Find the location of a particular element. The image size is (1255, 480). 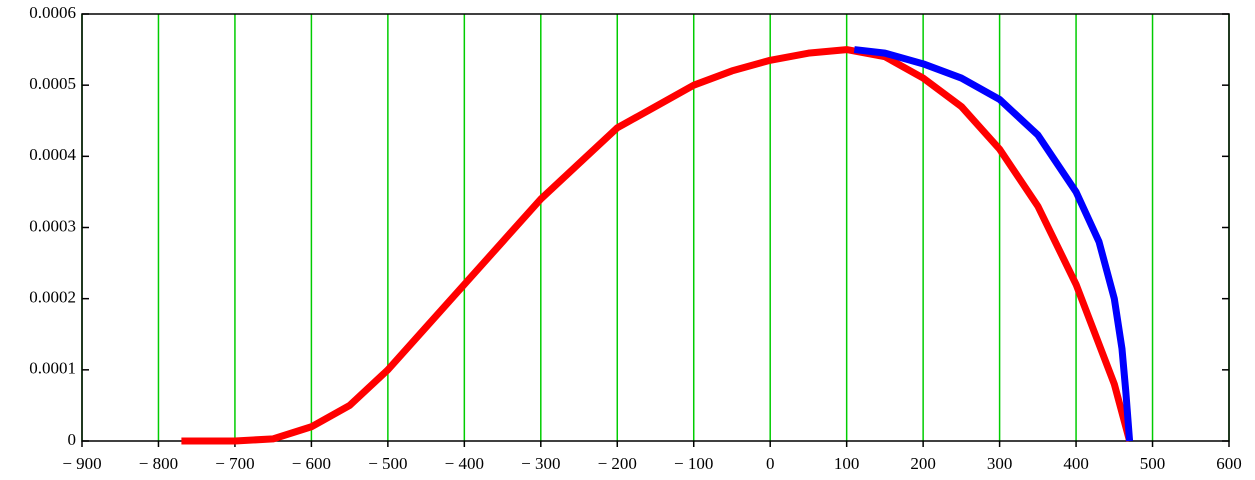

y-tick-label: 0.0003 is located at coordinates (52, 225).